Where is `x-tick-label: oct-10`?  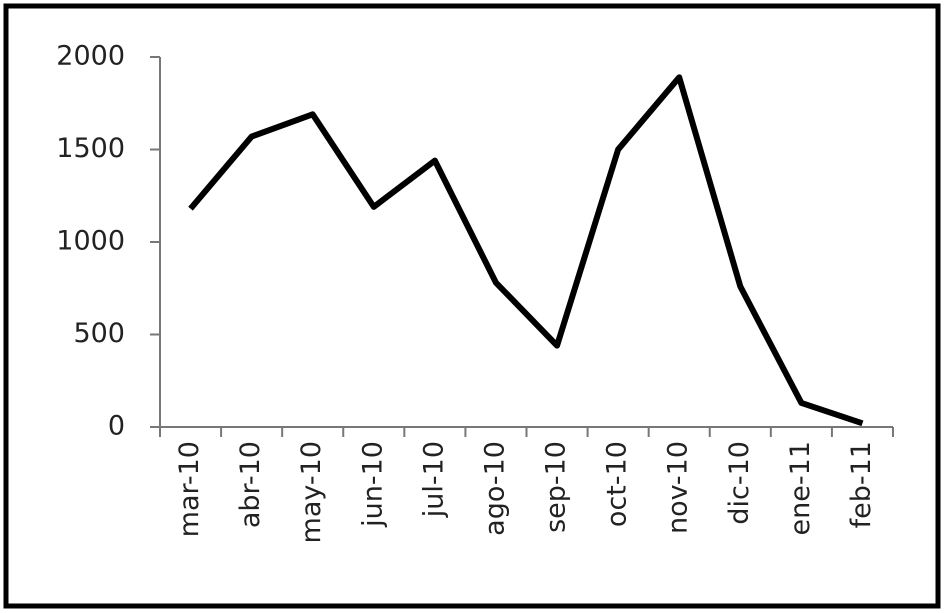
x-tick-label: oct-10 is located at coordinates (617, 484).